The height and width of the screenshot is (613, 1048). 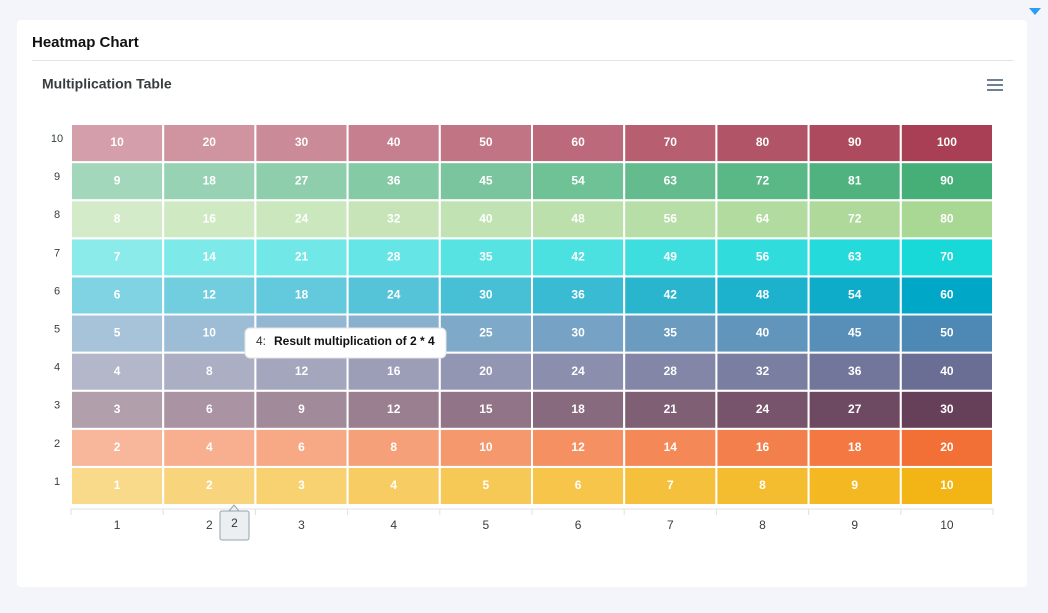 I want to click on cell-label: 90, so click(x=947, y=180).